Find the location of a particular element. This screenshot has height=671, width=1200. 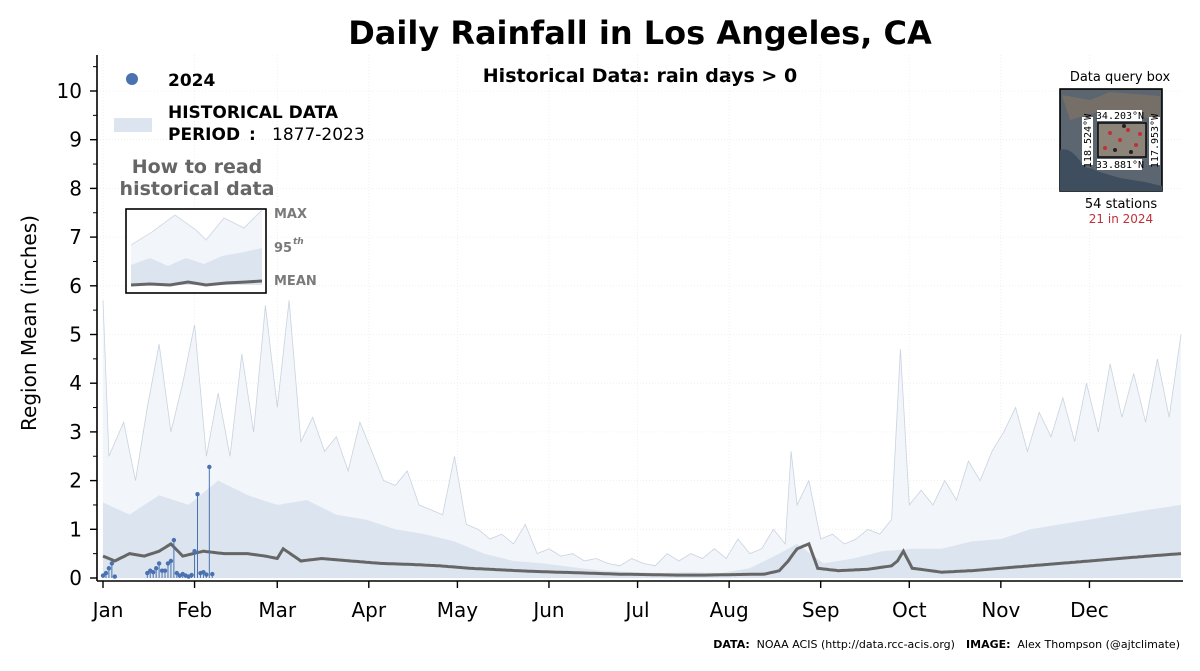

historical-mean-line is located at coordinates (642, 559).